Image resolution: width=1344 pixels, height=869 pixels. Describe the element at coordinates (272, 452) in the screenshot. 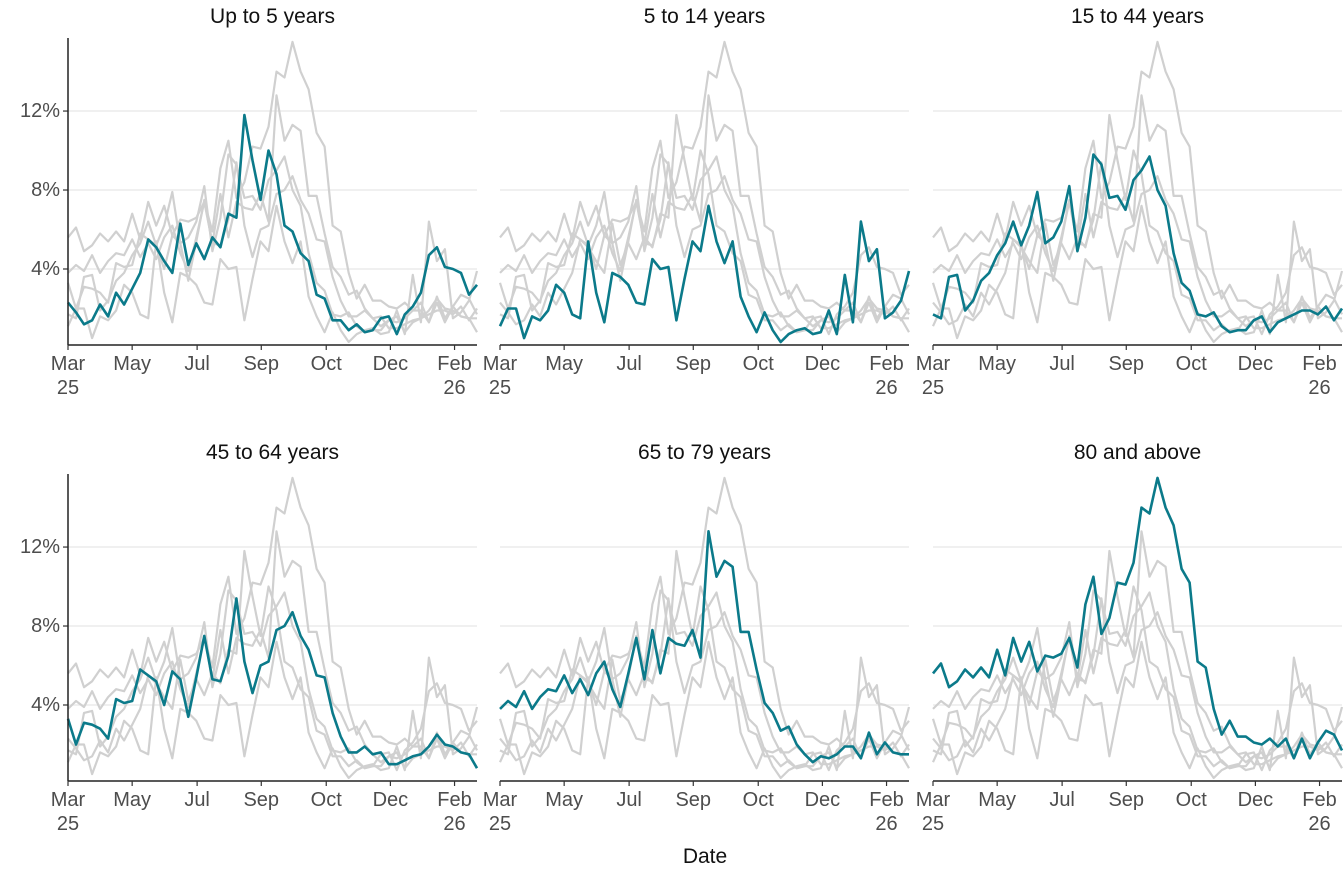

I see `panel-title: 45 to 64 years` at that location.